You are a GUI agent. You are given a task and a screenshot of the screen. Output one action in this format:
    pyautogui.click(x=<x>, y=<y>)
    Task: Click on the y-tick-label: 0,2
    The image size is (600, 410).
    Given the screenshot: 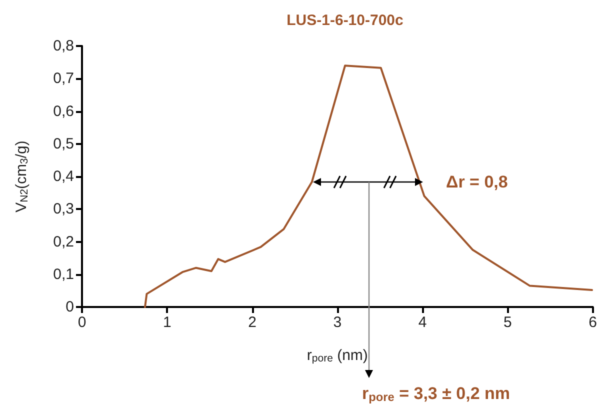 What is the action you would take?
    pyautogui.click(x=63, y=241)
    